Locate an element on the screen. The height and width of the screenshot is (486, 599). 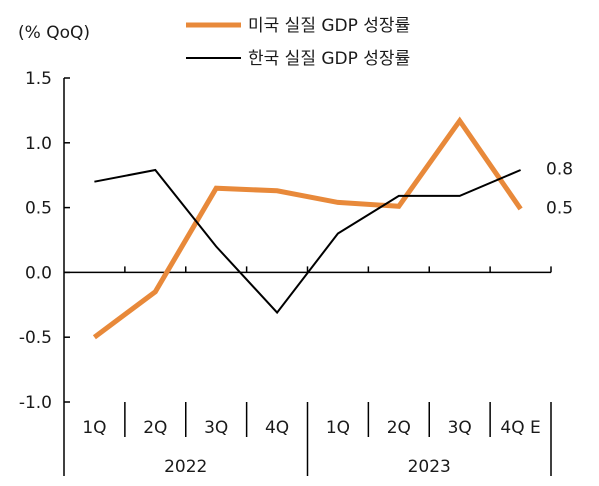
x-category-label: 4Q is located at coordinates (277, 428).